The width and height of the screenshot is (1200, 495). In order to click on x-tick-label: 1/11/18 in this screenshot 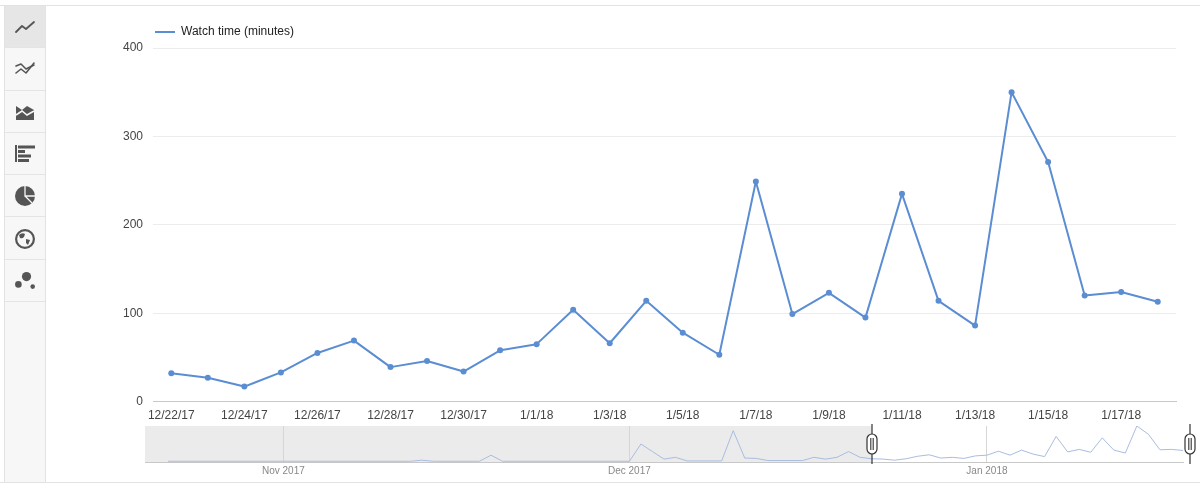, I will do `click(902, 415)`.